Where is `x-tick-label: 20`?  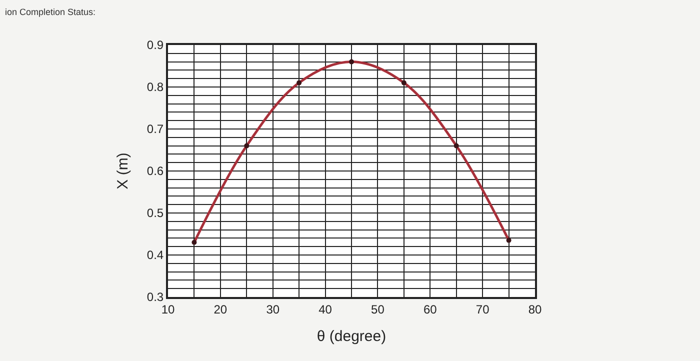
x-tick-label: 20 is located at coordinates (221, 309).